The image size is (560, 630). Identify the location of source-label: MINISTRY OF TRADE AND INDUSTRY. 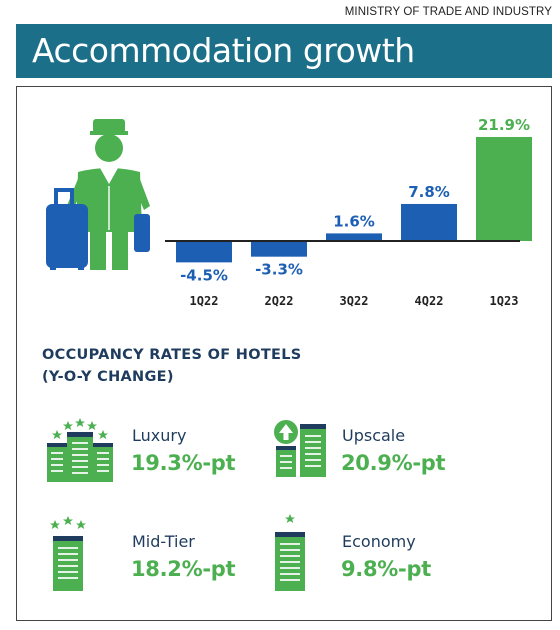
(448, 12).